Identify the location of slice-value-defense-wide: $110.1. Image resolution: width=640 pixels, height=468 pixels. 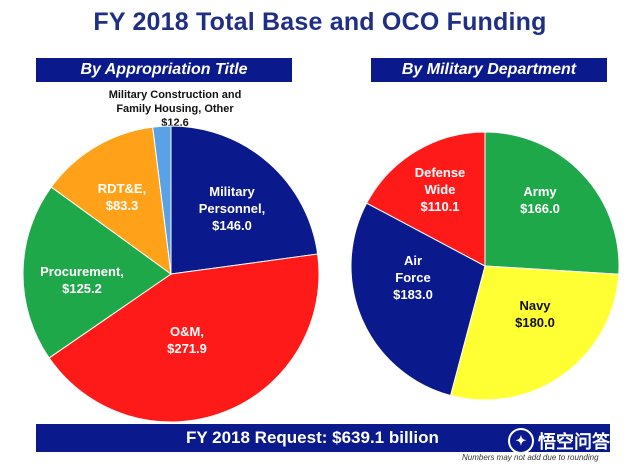
(439, 206).